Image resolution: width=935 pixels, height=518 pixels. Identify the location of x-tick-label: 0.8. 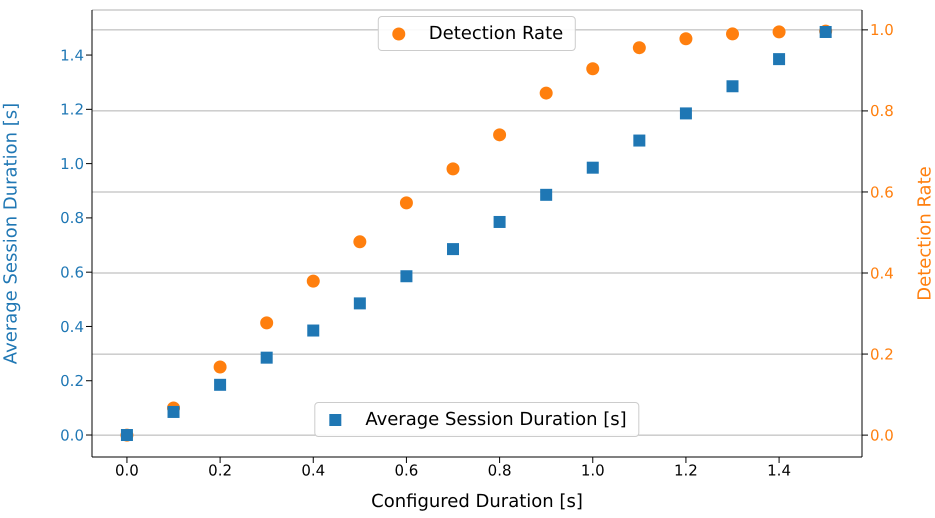
(500, 471).